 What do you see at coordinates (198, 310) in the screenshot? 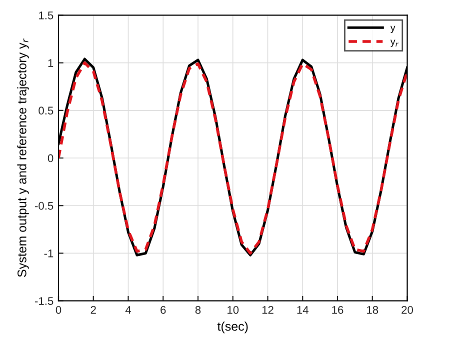
I see `x-tick-label: 8` at bounding box center [198, 310].